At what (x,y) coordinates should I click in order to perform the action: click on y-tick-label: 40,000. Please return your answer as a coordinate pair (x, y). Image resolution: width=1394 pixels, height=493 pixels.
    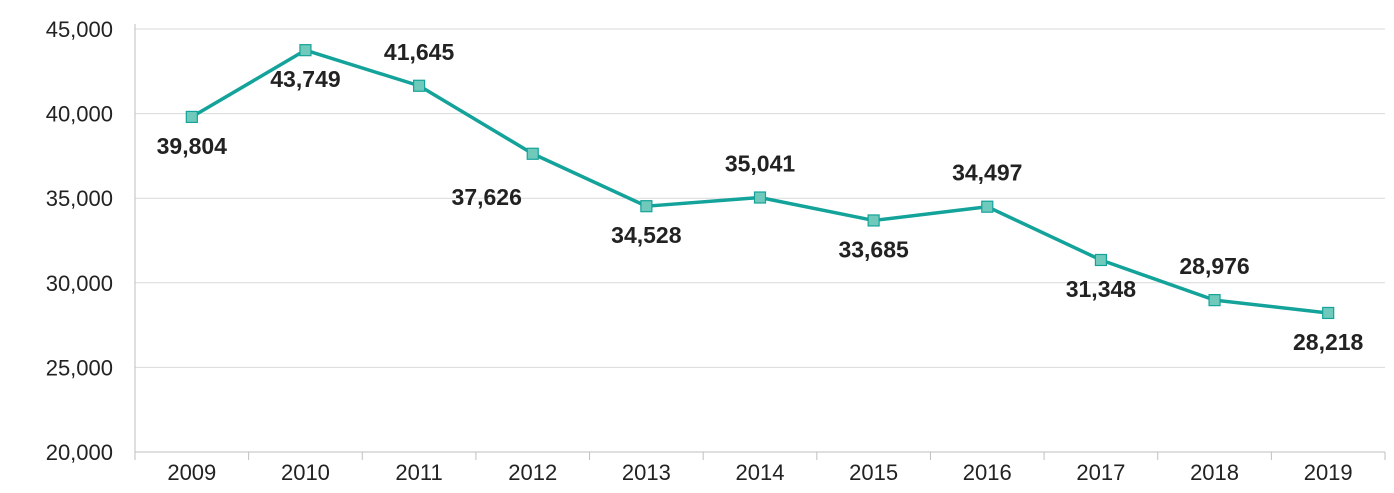
    Looking at the image, I should click on (79, 114).